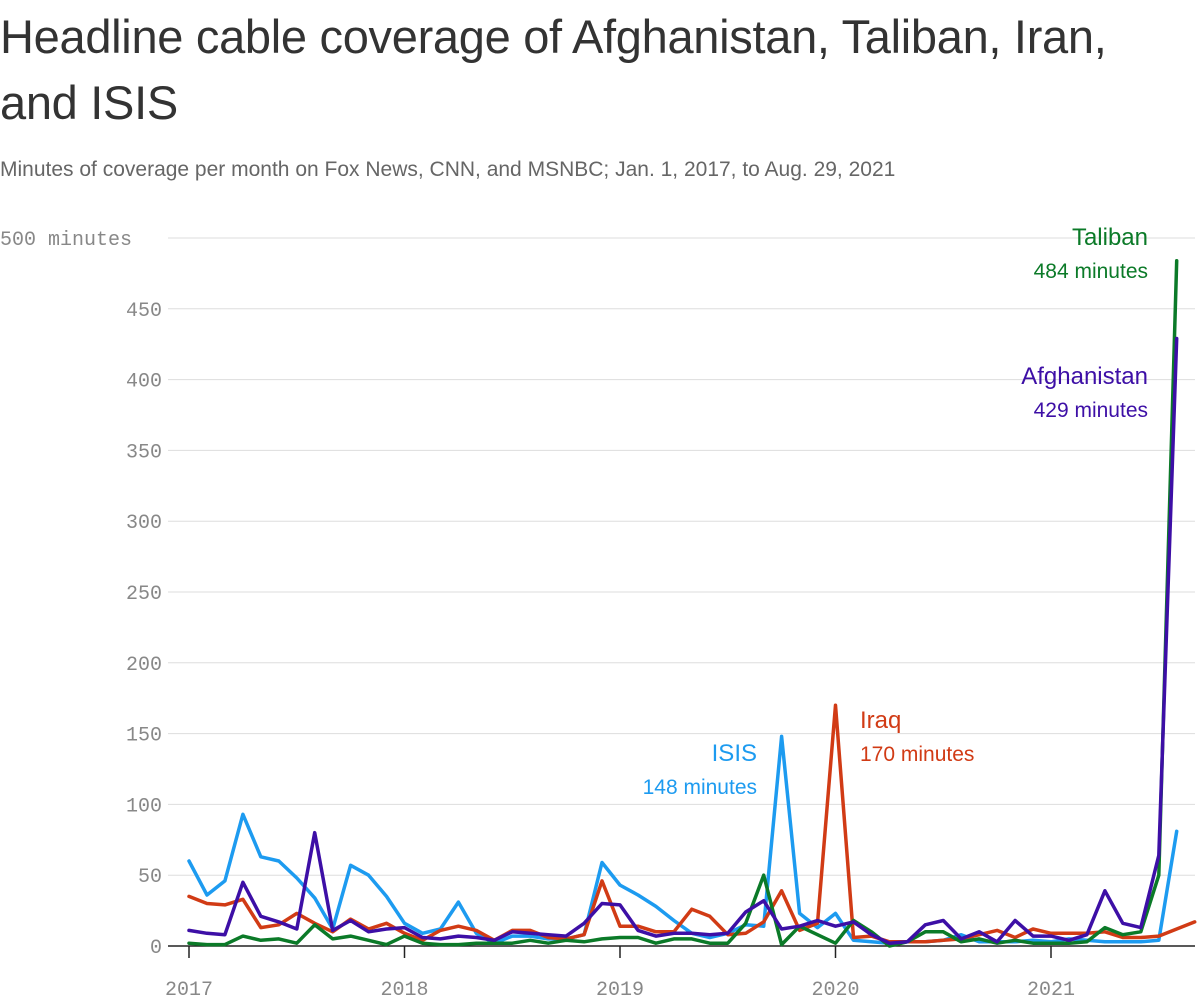 The width and height of the screenshot is (1200, 1000). I want to click on x-tick-label-2021: 2021, so click(1051, 989).